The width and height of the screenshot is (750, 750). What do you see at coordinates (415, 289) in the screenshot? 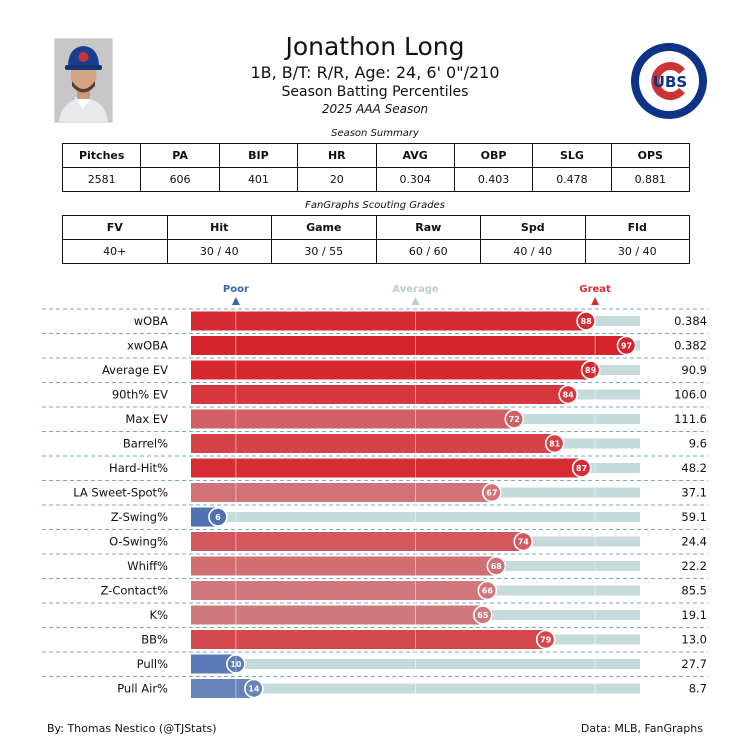
I see `scale-marker-label: Average` at bounding box center [415, 289].